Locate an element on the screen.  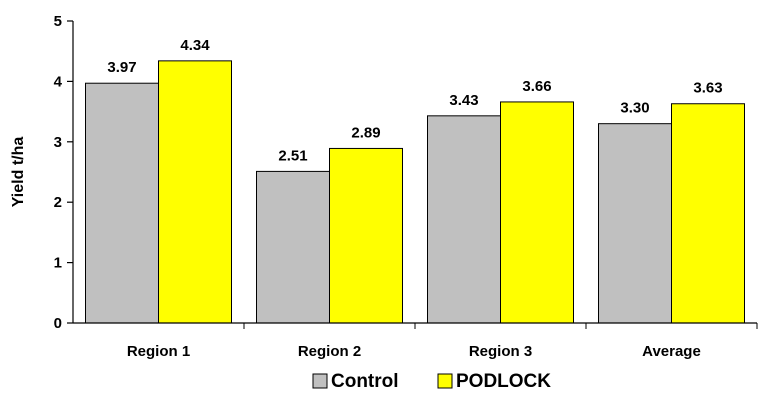
data-label-control-4: 3.30 is located at coordinates (634, 108).